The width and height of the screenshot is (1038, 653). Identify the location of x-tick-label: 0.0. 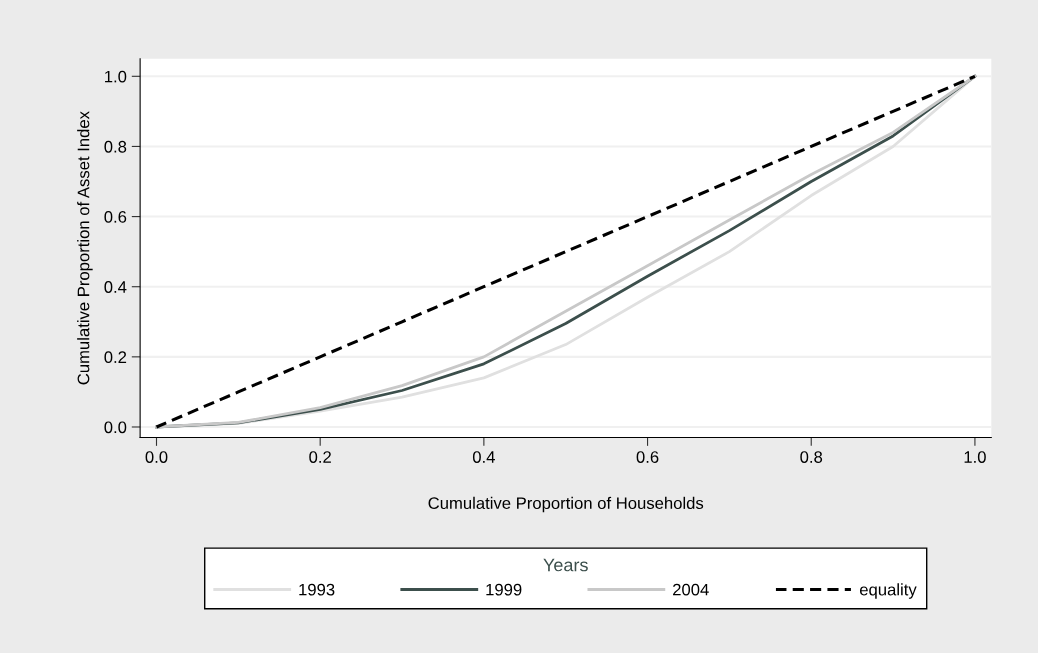
(156, 457).